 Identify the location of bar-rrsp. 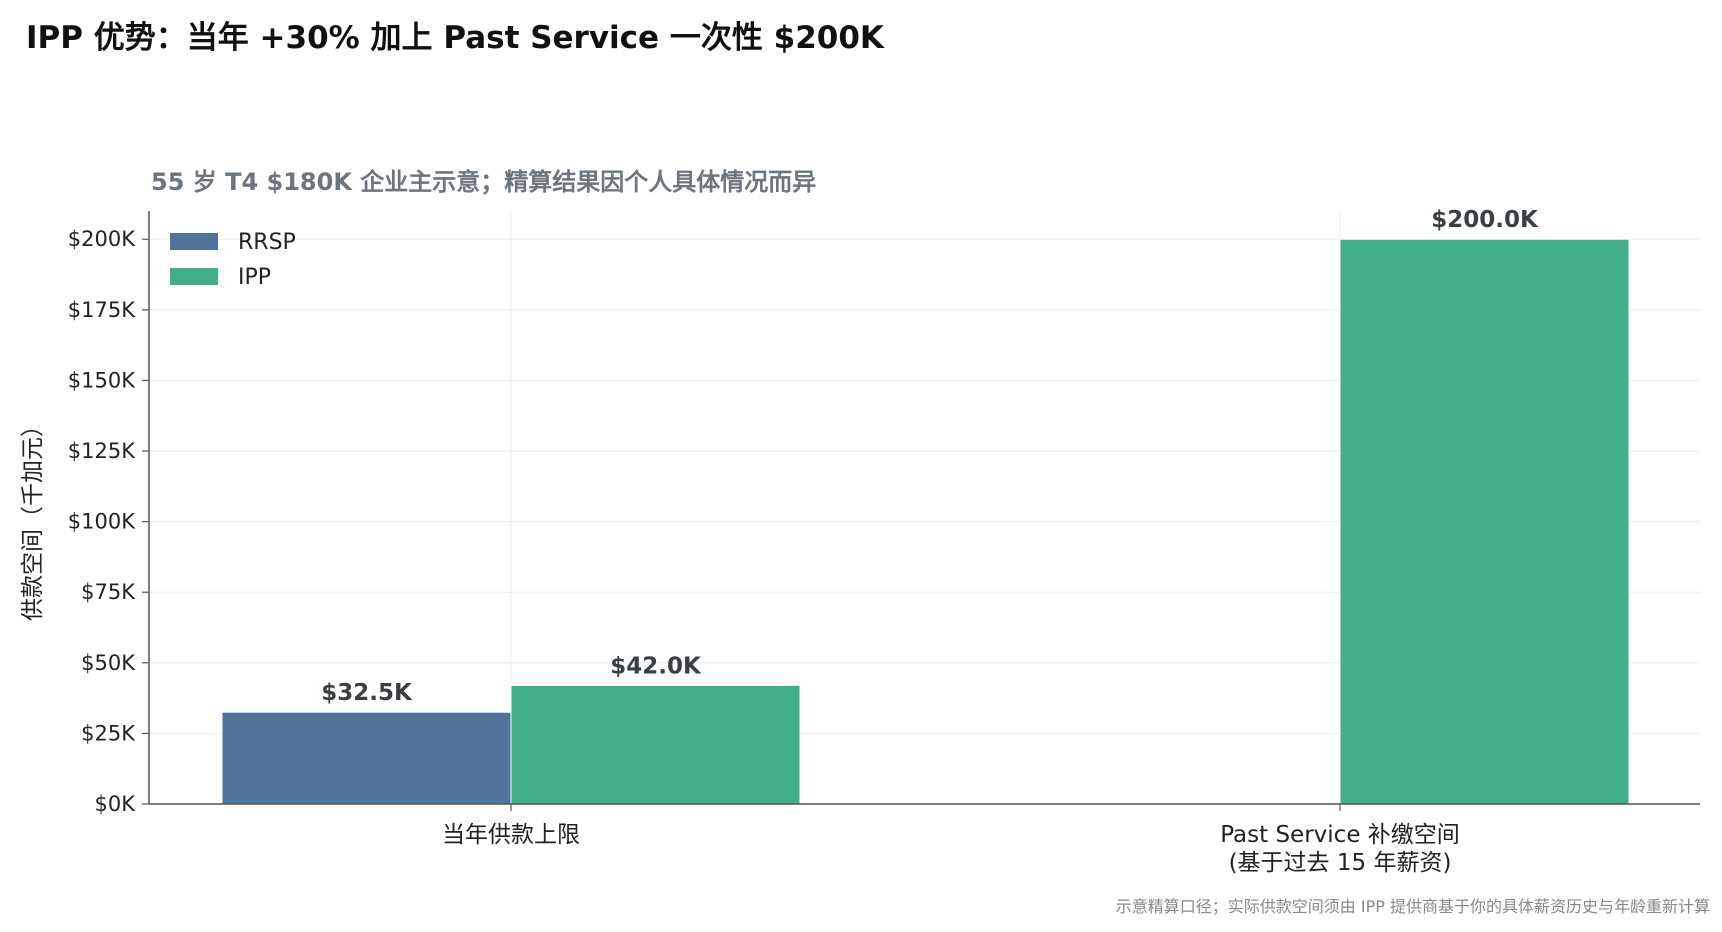
(366, 758).